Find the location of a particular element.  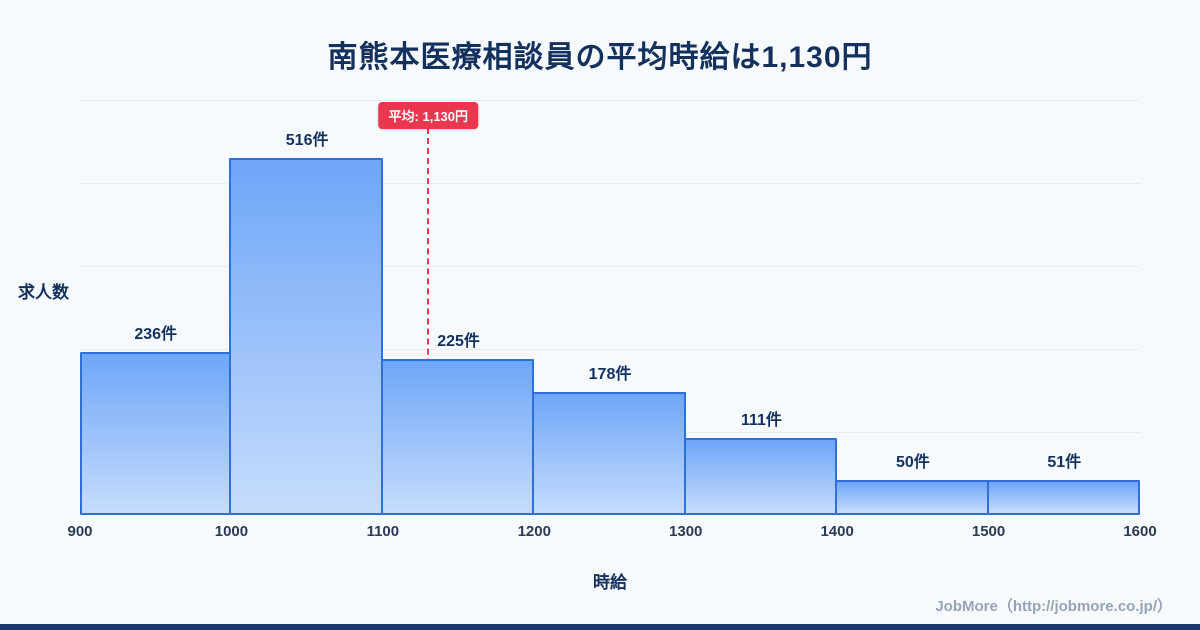

x-tick-label: 1600 is located at coordinates (1140, 531).